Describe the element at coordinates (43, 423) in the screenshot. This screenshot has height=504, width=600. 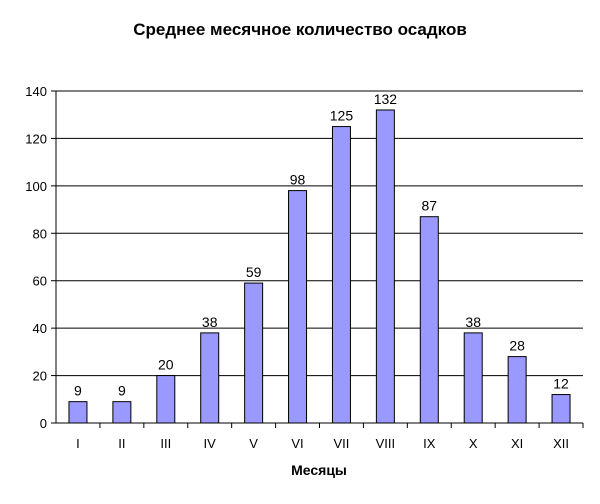
I see `y-tick-label-0: 0` at that location.